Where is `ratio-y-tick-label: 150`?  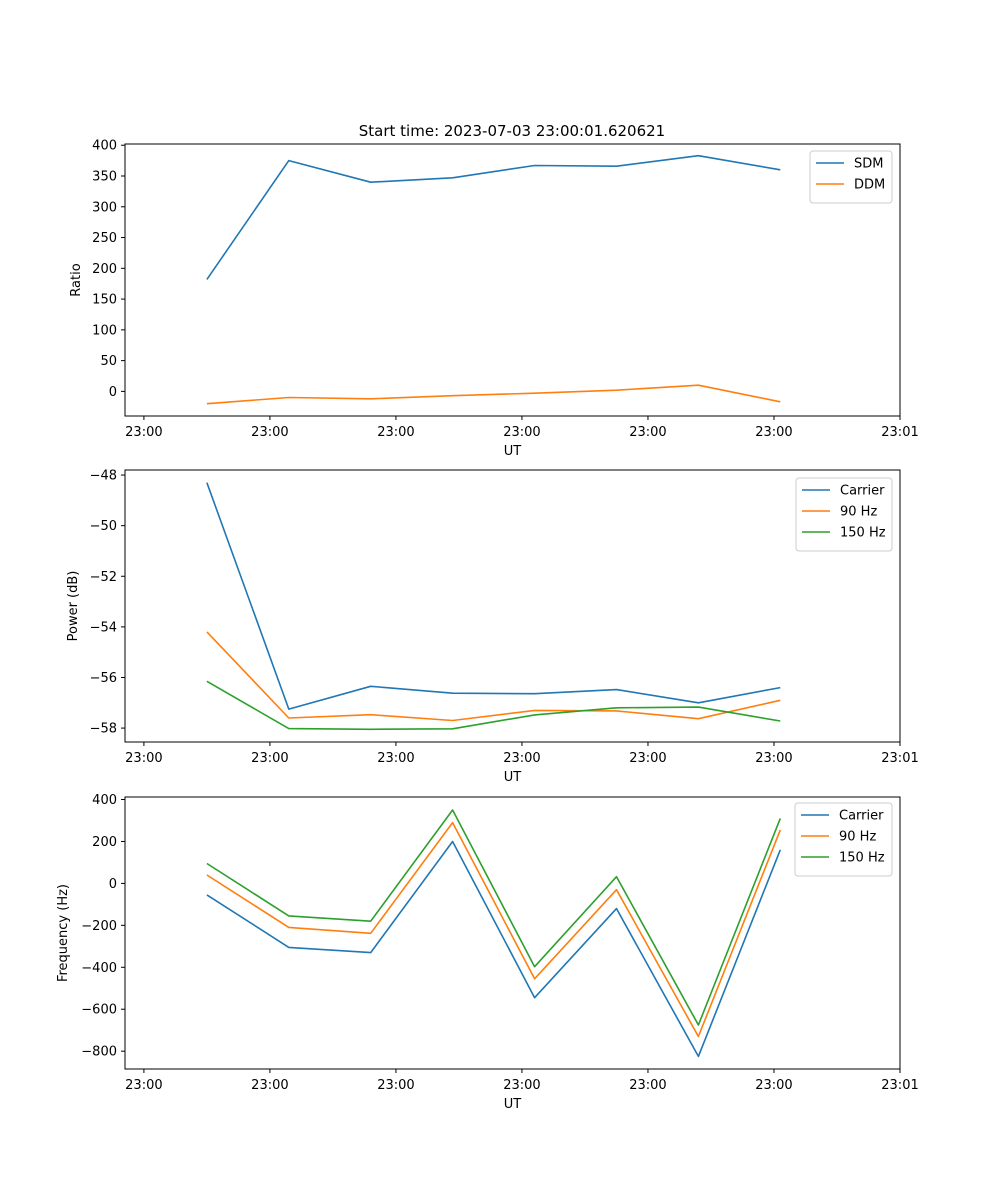
ratio-y-tick-label: 150 is located at coordinates (104, 300).